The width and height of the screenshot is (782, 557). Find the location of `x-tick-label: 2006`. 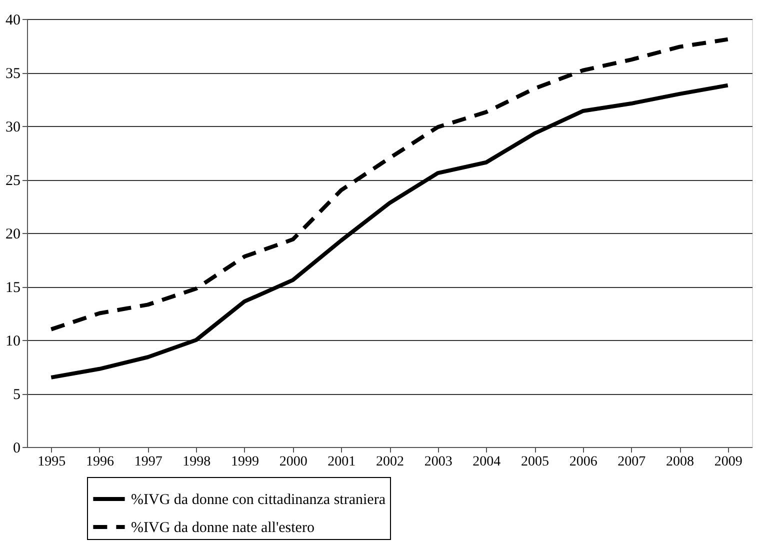

x-tick-label: 2006 is located at coordinates (583, 462).